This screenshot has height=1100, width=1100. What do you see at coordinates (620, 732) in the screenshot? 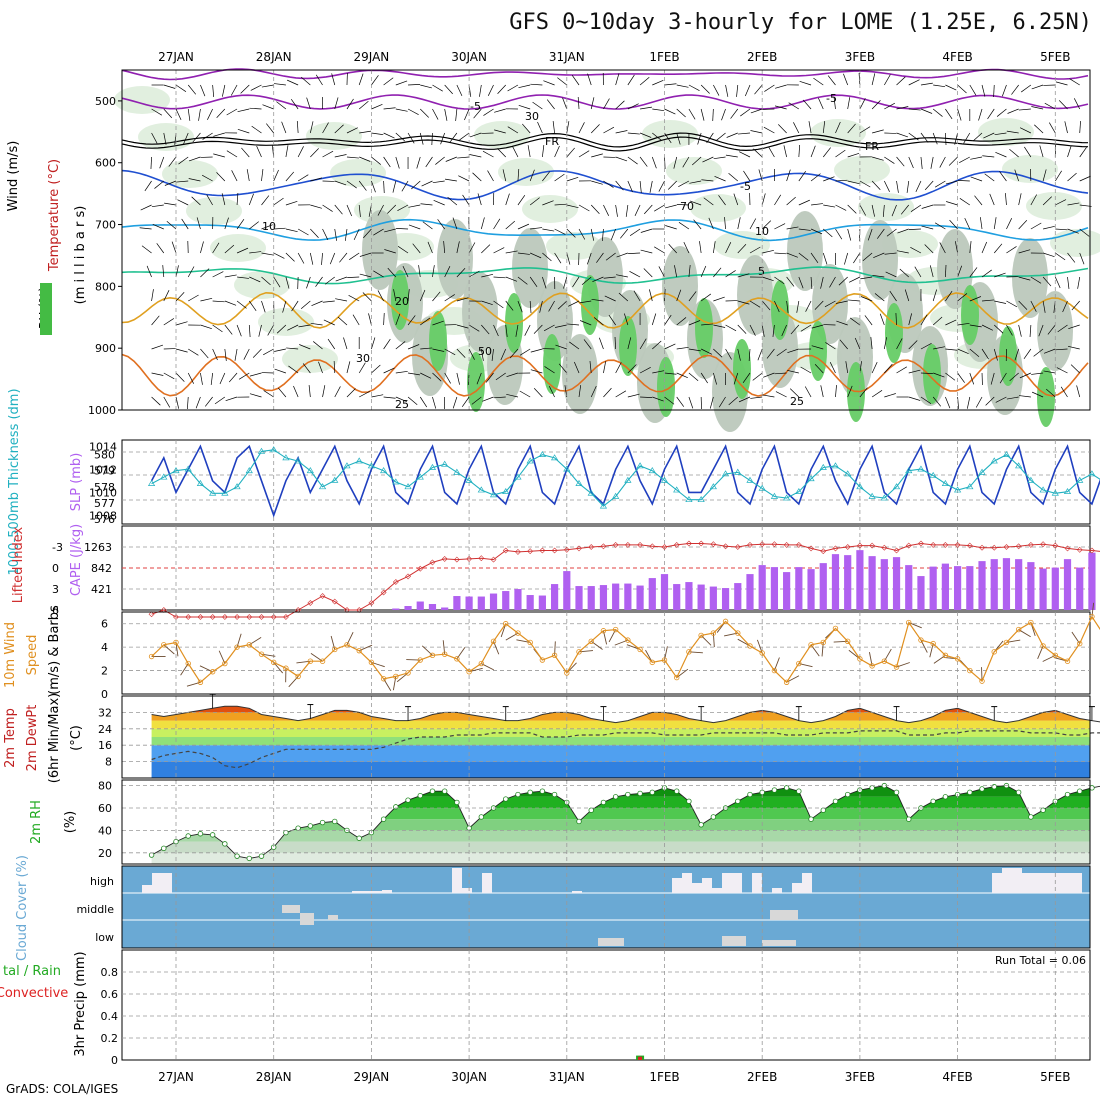
I see `temp-band` at bounding box center [620, 732].